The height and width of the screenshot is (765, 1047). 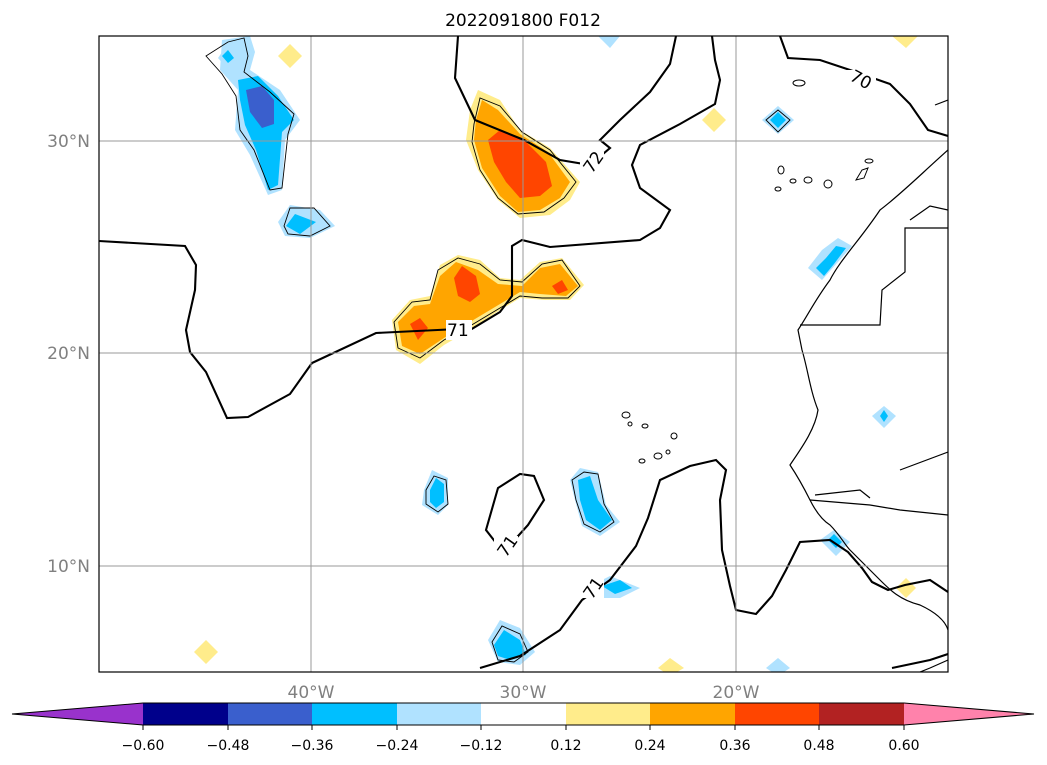 I want to click on colorbar-extend-high, so click(x=969, y=714).